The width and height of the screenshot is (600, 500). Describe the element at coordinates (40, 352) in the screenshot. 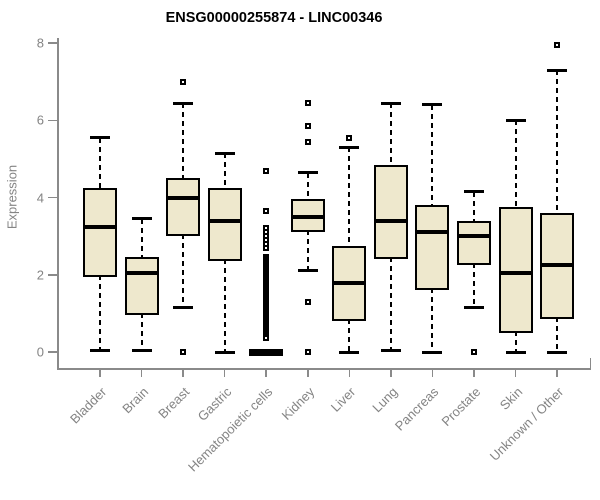

I see `y-tick-label-0: 0` at that location.